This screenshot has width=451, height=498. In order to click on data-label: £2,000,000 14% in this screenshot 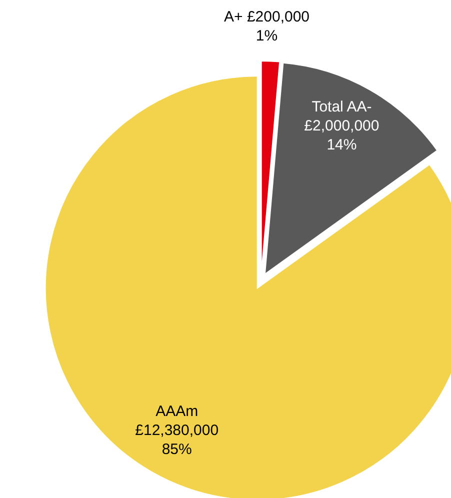, I will do `click(342, 134)`.